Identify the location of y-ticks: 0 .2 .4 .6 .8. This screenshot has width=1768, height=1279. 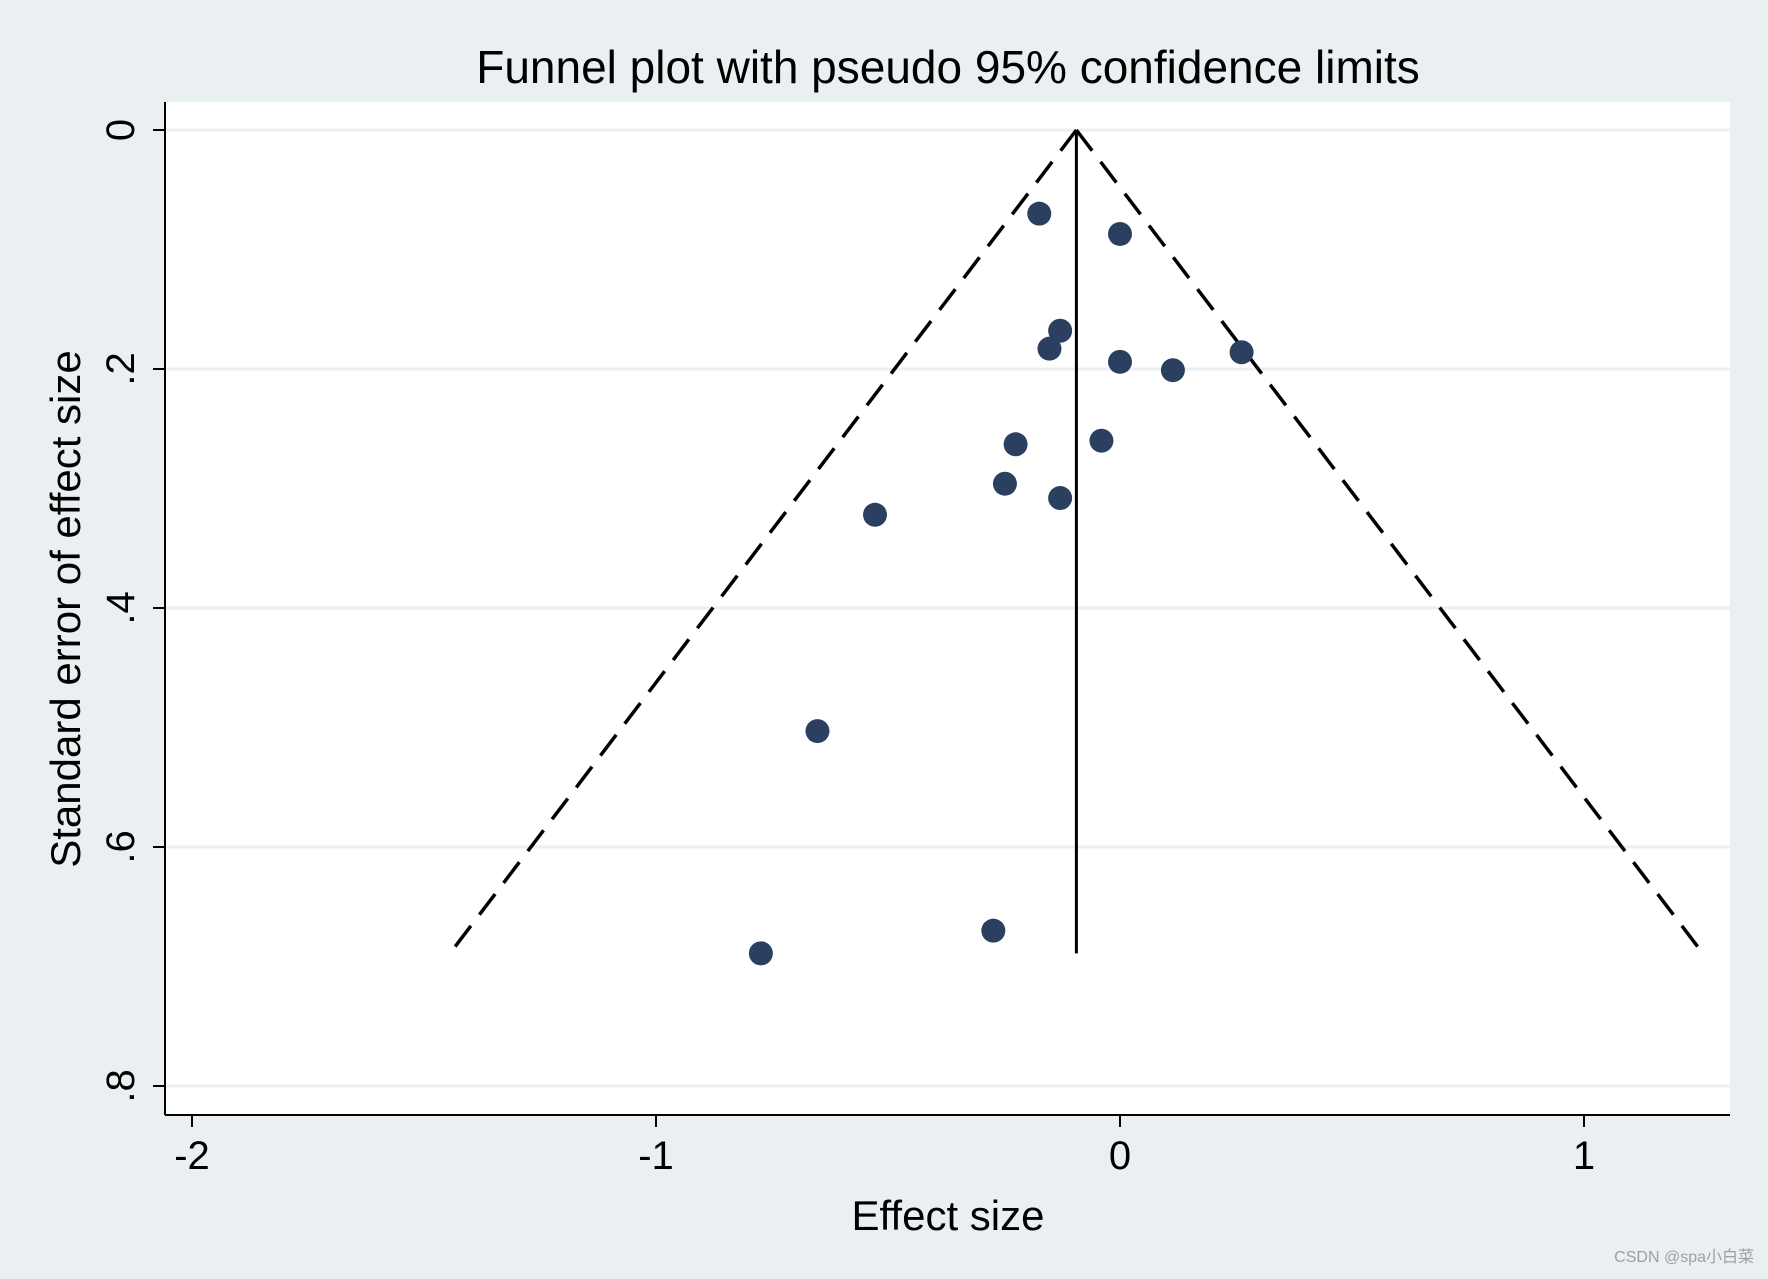
(132, 611).